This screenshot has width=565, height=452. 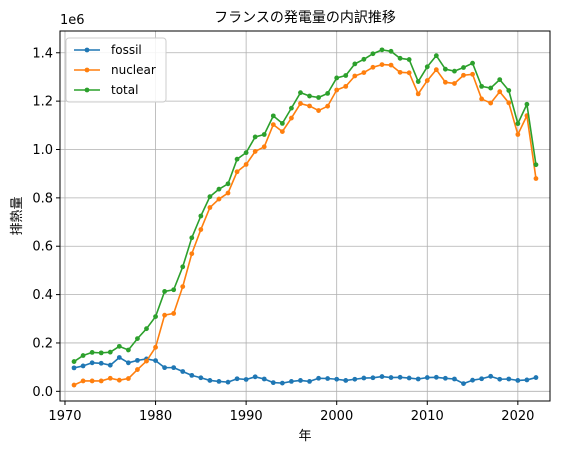 What do you see at coordinates (133, 70) in the screenshot?
I see `legend-label-nuclear: nuclear` at bounding box center [133, 70].